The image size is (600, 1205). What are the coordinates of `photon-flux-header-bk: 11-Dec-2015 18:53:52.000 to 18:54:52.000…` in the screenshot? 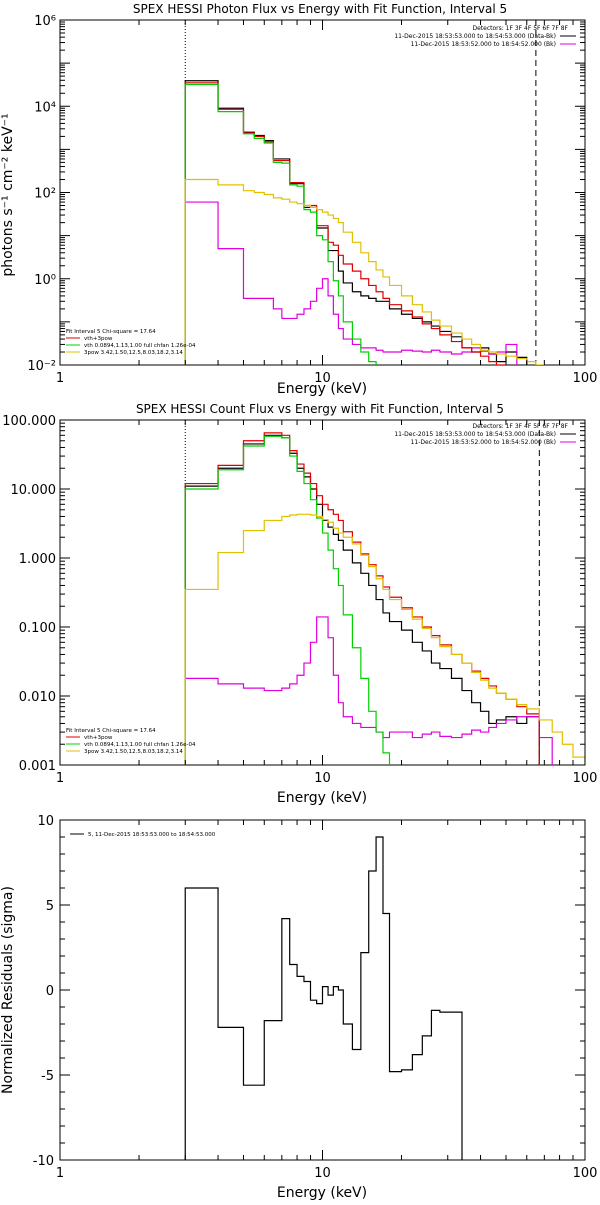 It's located at (483, 44).